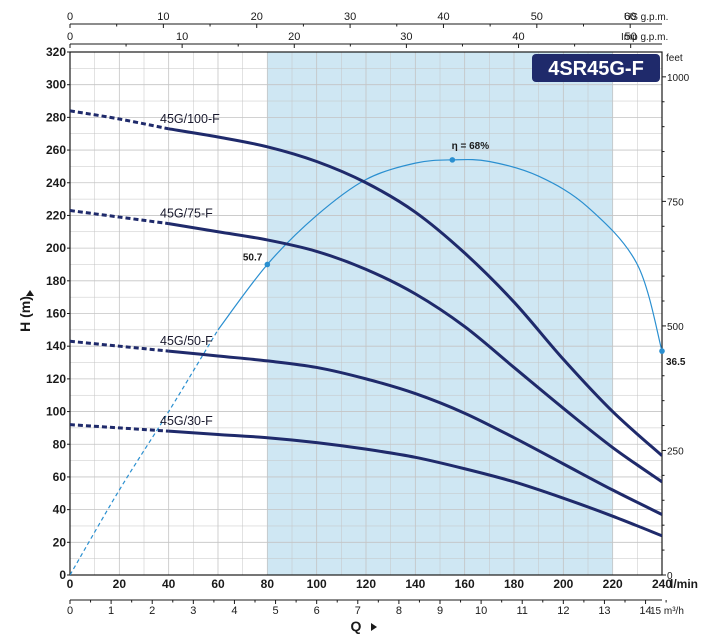  Describe the element at coordinates (144, 452) in the screenshot. I see `efficiency-curve-dashed` at that location.